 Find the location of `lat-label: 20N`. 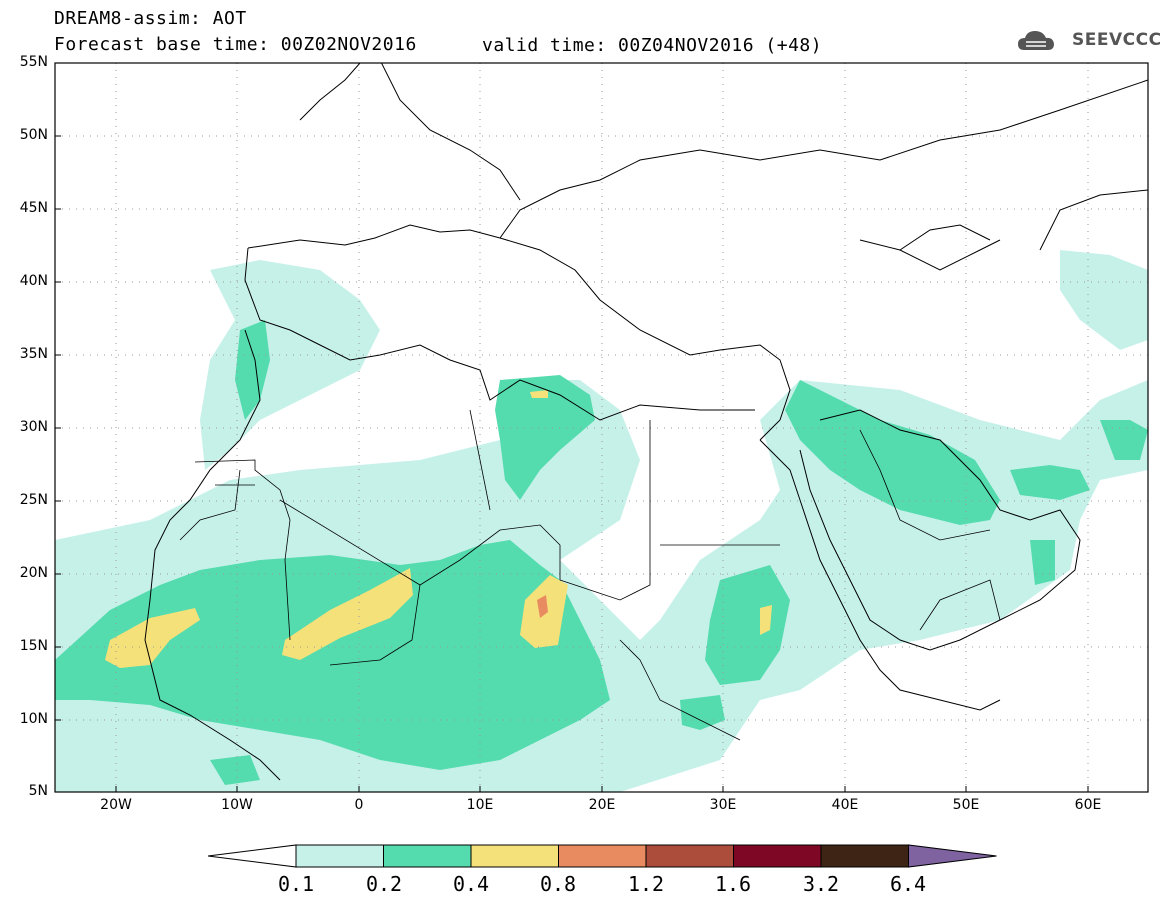

lat-label: 20N is located at coordinates (33, 573).